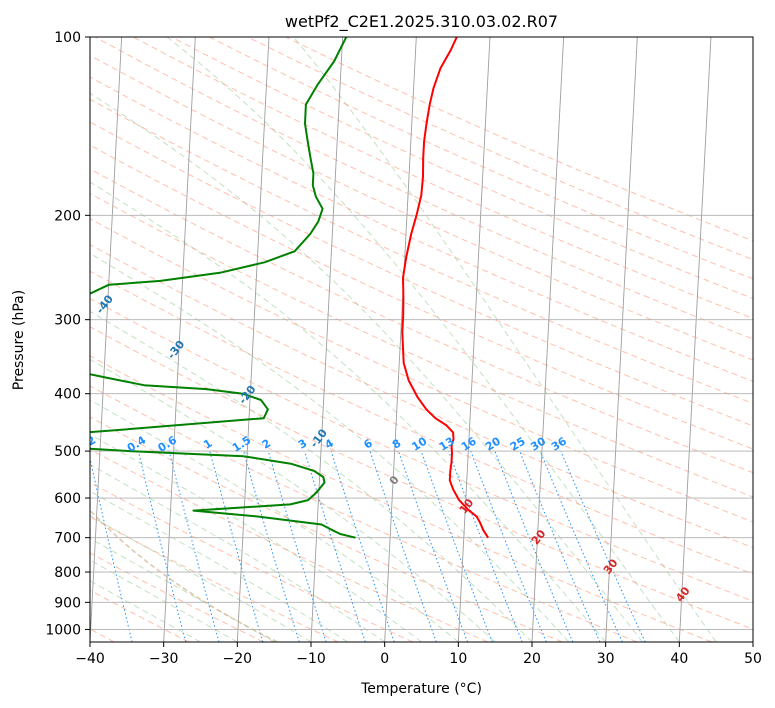 The image size is (775, 708). What do you see at coordinates (238, 659) in the screenshot?
I see `x-tick-label: −20` at bounding box center [238, 659].